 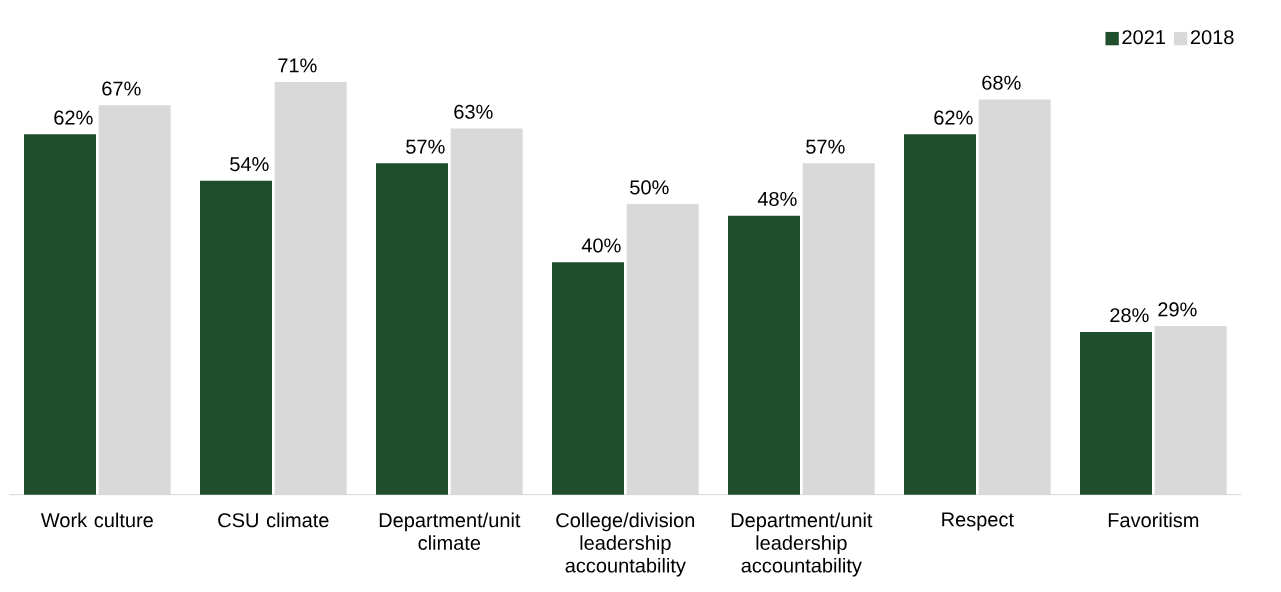 I want to click on x-tick-label: Department/unit leadership accountability, so click(x=802, y=544).